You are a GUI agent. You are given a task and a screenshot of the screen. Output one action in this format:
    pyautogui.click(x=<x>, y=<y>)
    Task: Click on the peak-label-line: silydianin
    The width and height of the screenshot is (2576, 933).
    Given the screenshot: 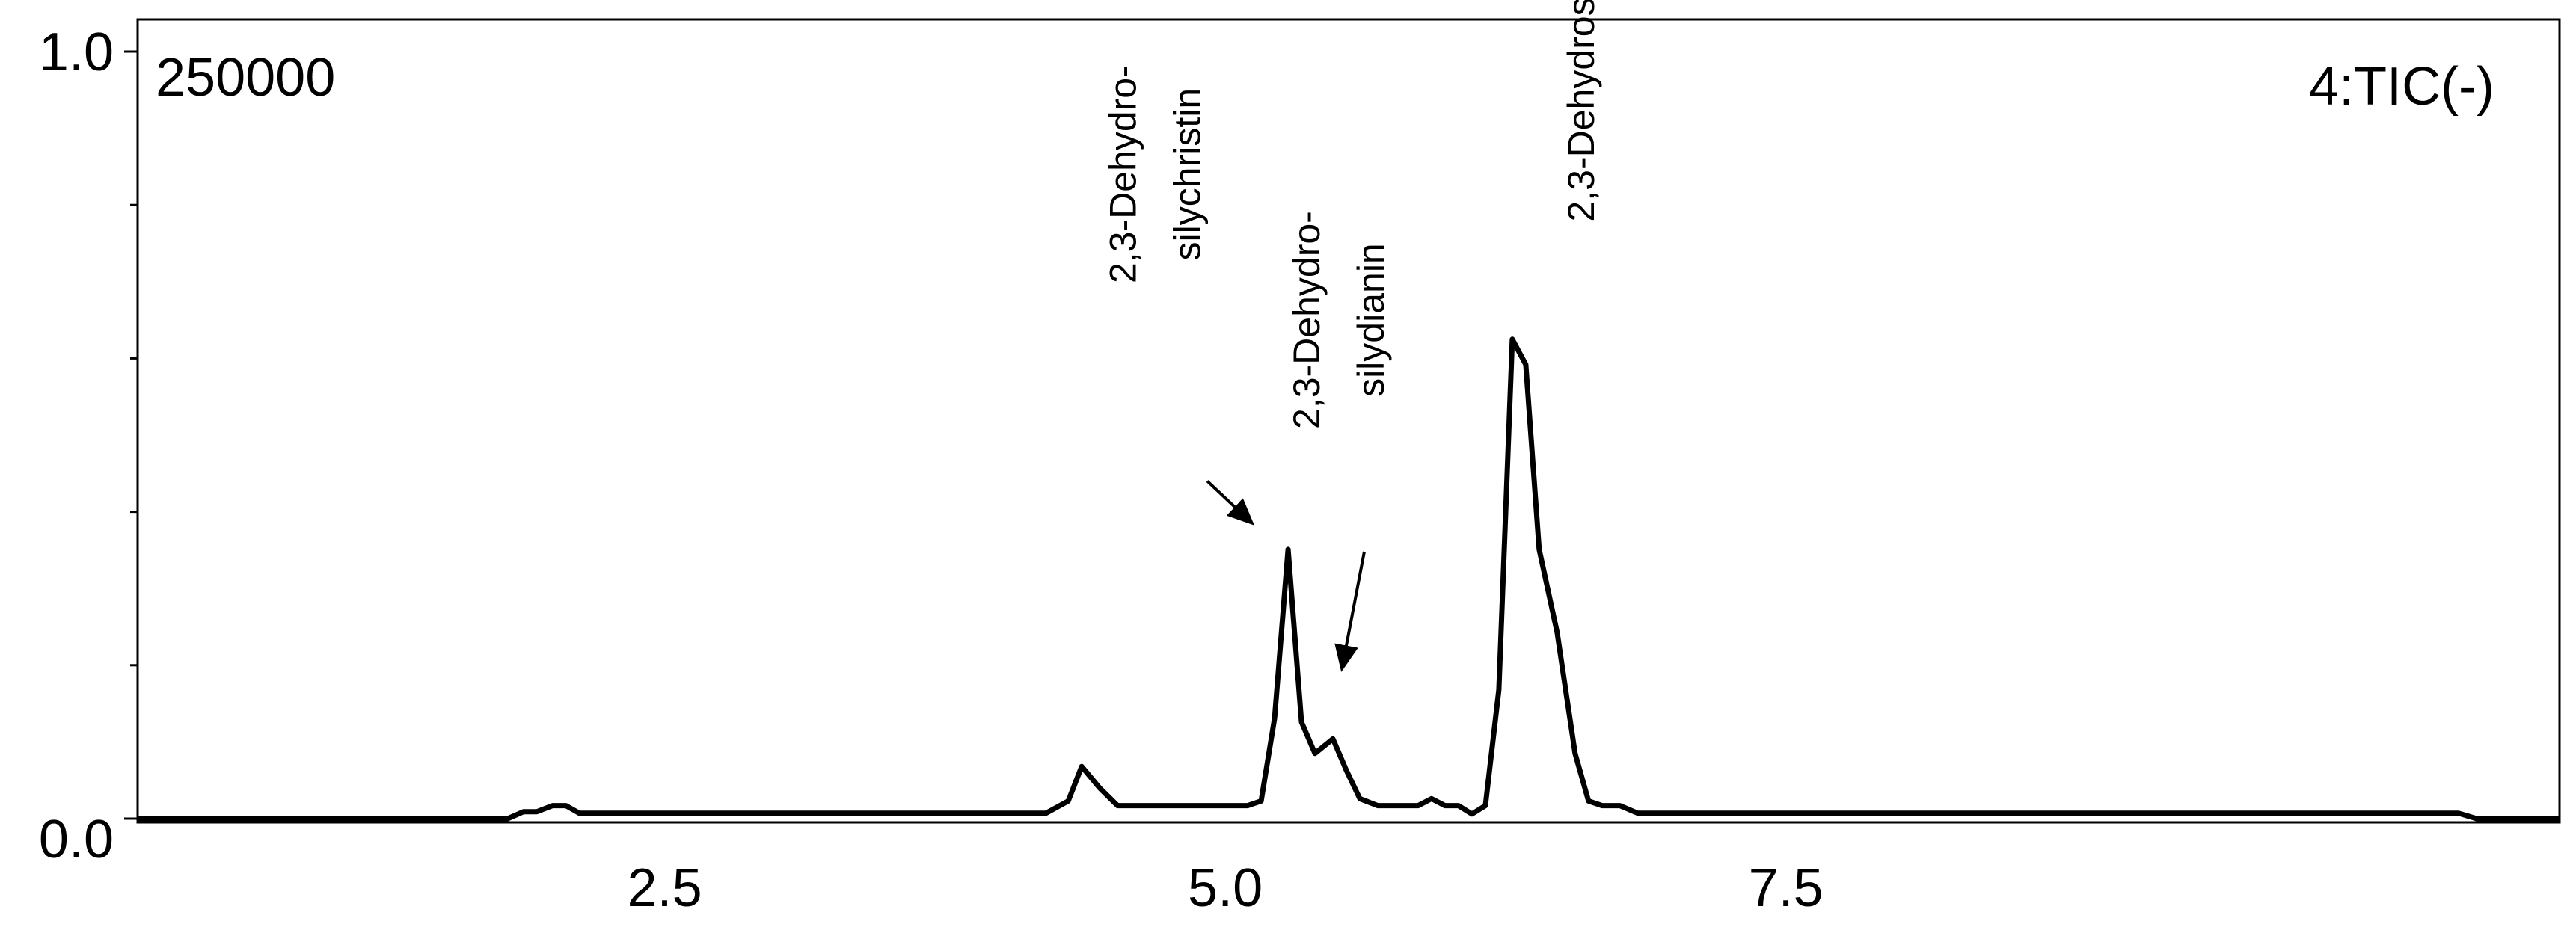 What is the action you would take?
    pyautogui.click(x=1371, y=320)
    